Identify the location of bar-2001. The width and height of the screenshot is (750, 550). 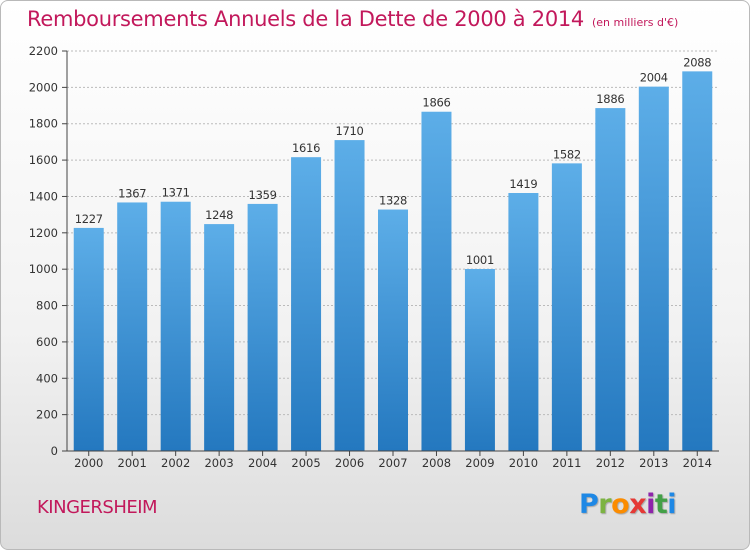
(132, 326).